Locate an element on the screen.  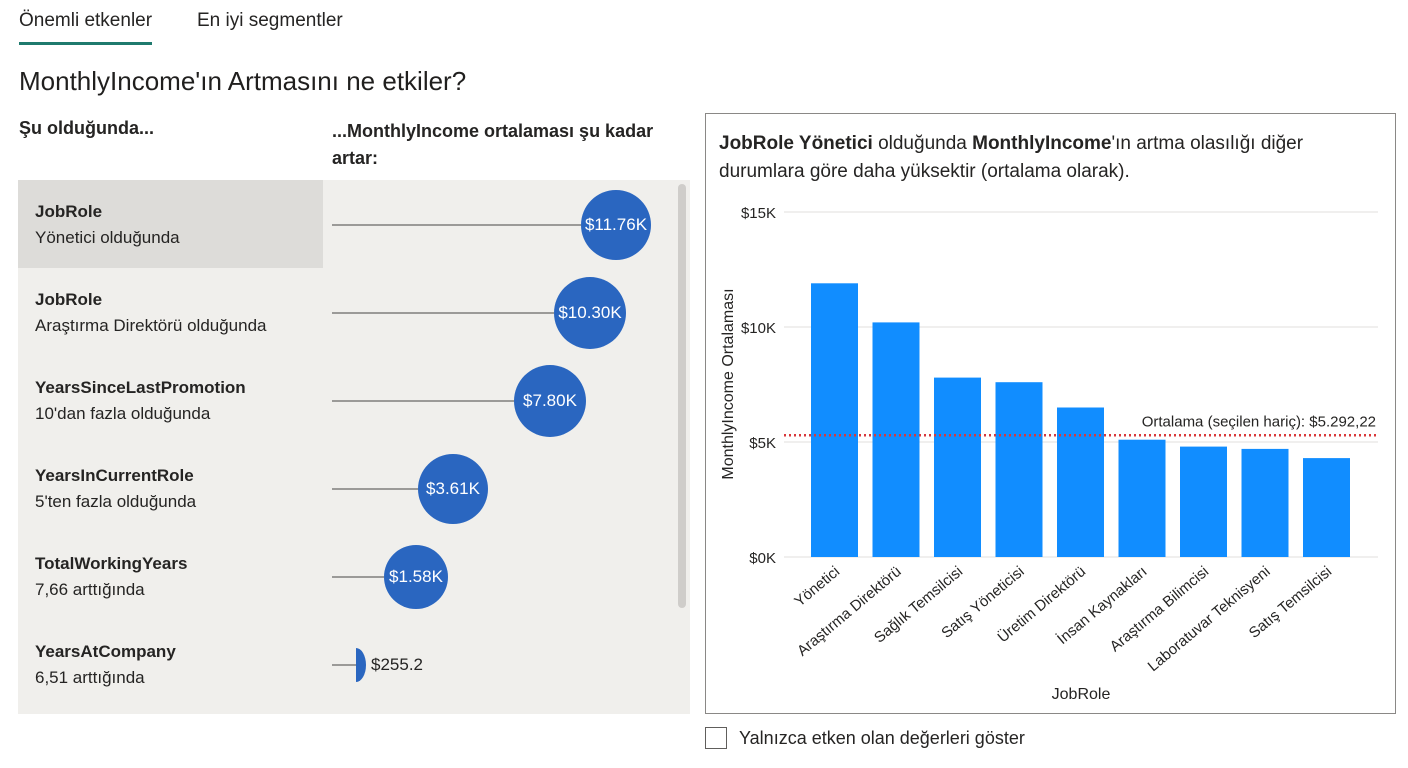
tab-top-segments: En iyi segmentler is located at coordinates (270, 20).